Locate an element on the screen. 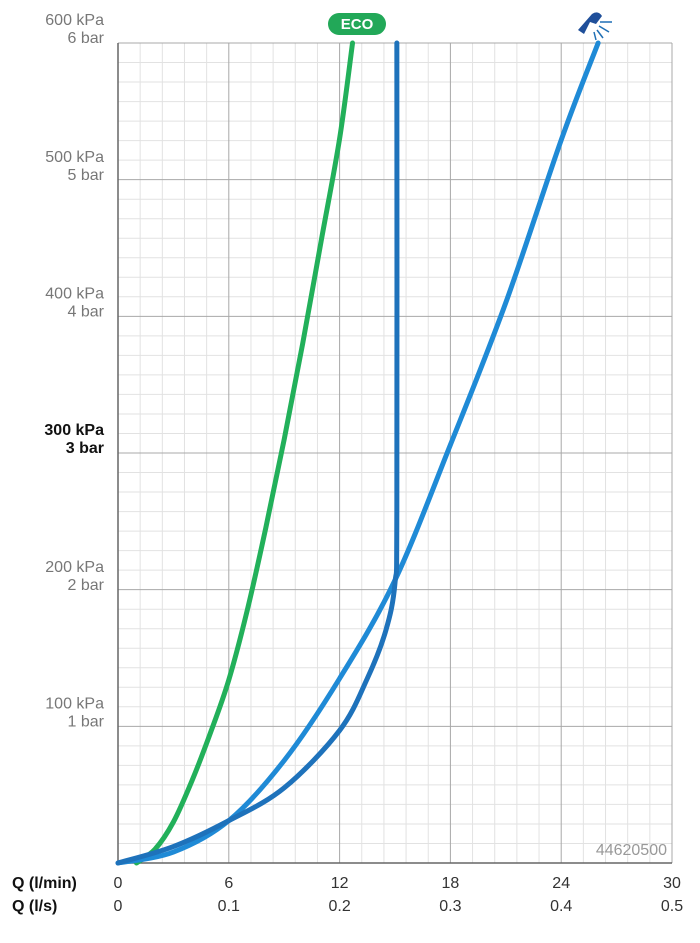  y-tick-sublabel: 2 bar is located at coordinates (86, 585).